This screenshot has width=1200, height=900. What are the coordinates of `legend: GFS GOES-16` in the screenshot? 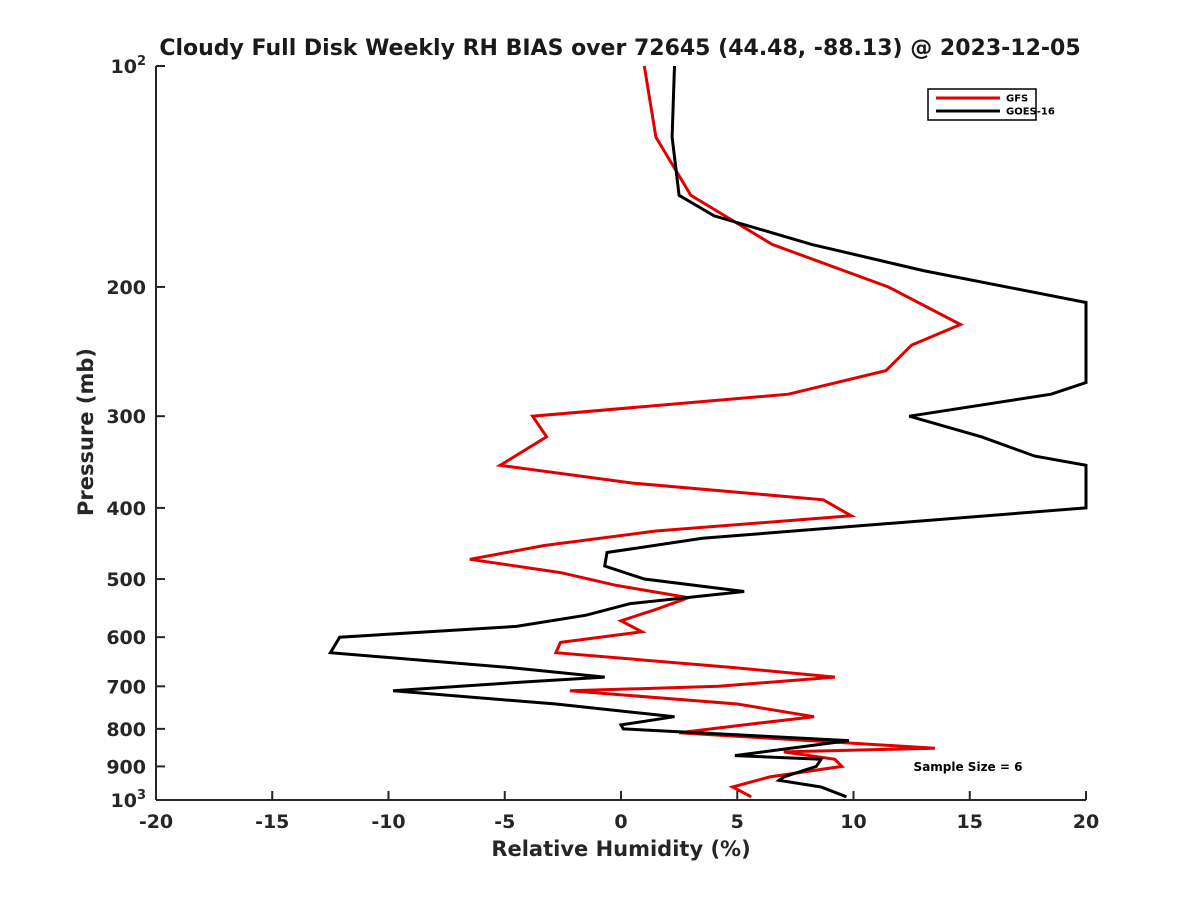 It's located at (991, 104).